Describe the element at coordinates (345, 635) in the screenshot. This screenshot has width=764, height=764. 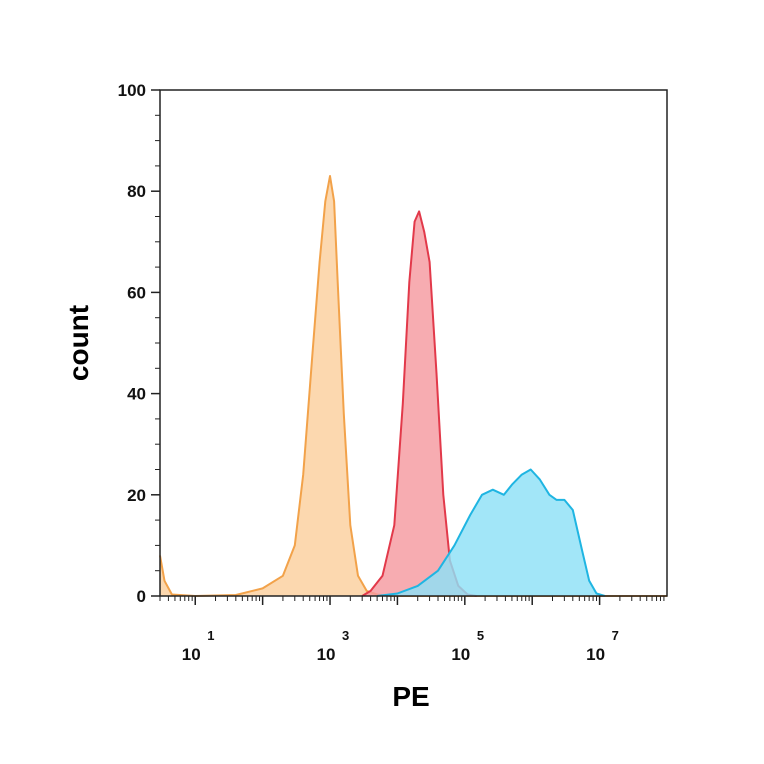
I see `x-tick-exponent: 3` at that location.